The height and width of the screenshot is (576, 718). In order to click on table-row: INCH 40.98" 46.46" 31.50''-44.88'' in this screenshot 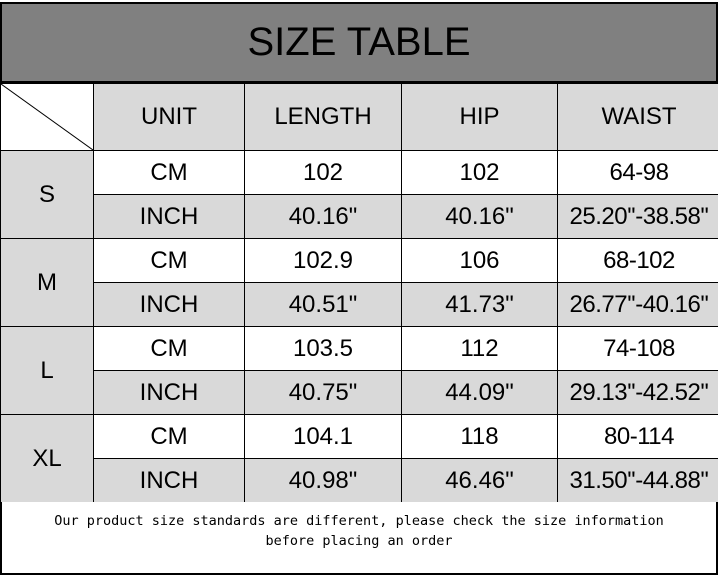, I will do `click(359, 480)`.